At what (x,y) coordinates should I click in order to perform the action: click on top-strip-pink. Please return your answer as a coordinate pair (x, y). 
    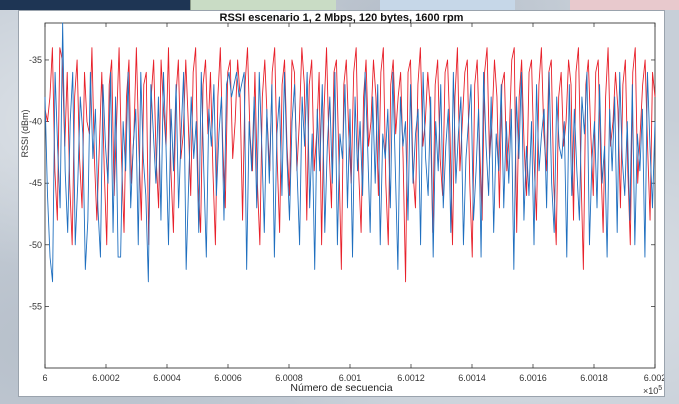
    Looking at the image, I should click on (624, 5).